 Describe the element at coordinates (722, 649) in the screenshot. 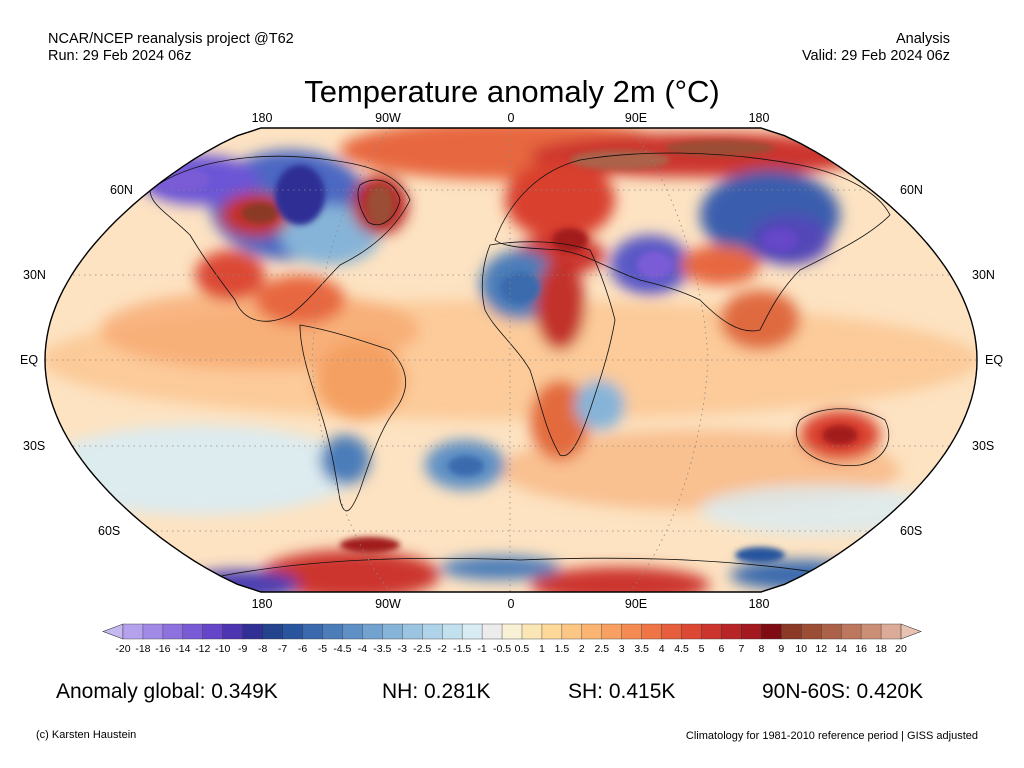

I see `colorbar-tick-label: 6` at that location.